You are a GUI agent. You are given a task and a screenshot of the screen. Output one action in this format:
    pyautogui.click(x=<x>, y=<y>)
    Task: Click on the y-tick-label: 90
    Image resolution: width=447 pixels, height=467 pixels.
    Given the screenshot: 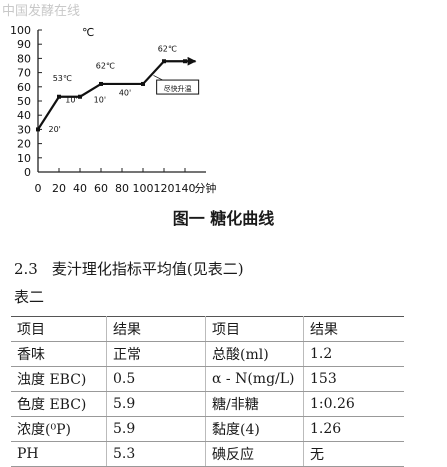 What is the action you would take?
    pyautogui.click(x=24, y=44)
    